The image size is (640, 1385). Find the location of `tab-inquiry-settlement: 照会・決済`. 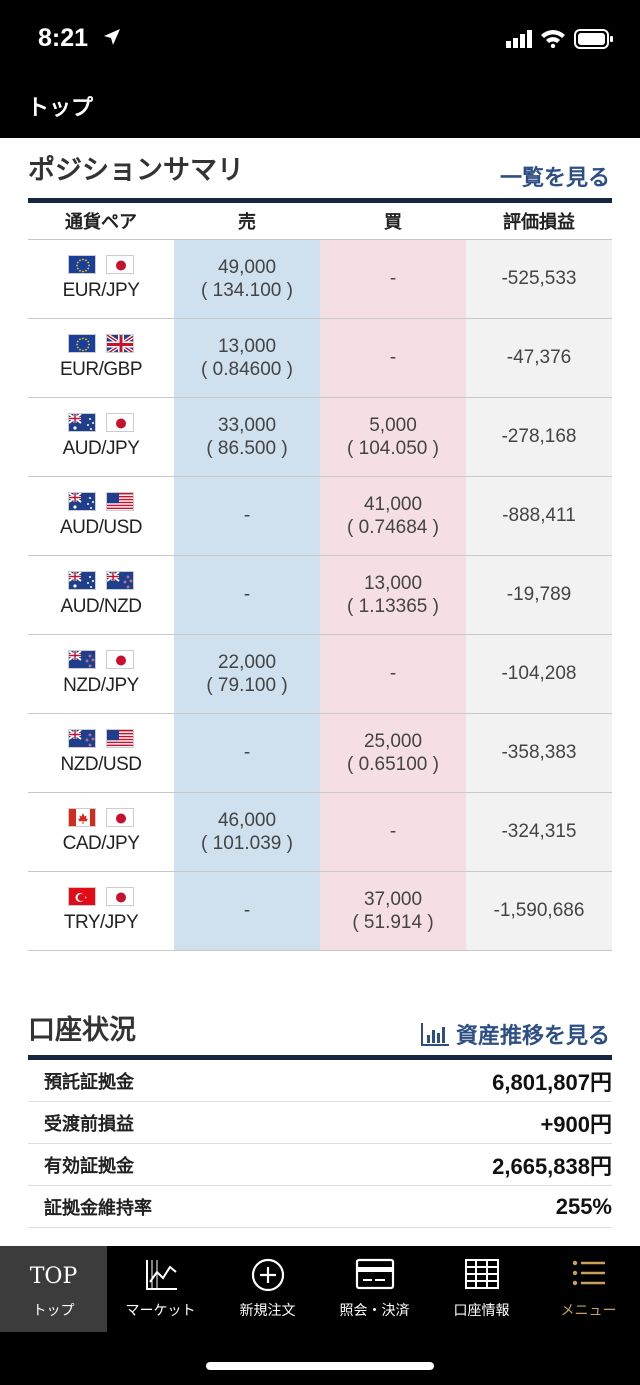

tab-inquiry-settlement: 照会・決済 is located at coordinates (374, 1289).